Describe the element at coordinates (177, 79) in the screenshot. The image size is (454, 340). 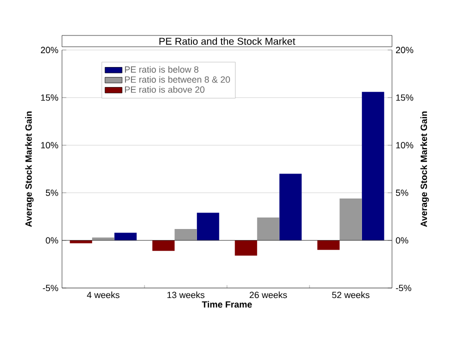
I see `legend-label: PE ratio is between 8 & 20` at that location.